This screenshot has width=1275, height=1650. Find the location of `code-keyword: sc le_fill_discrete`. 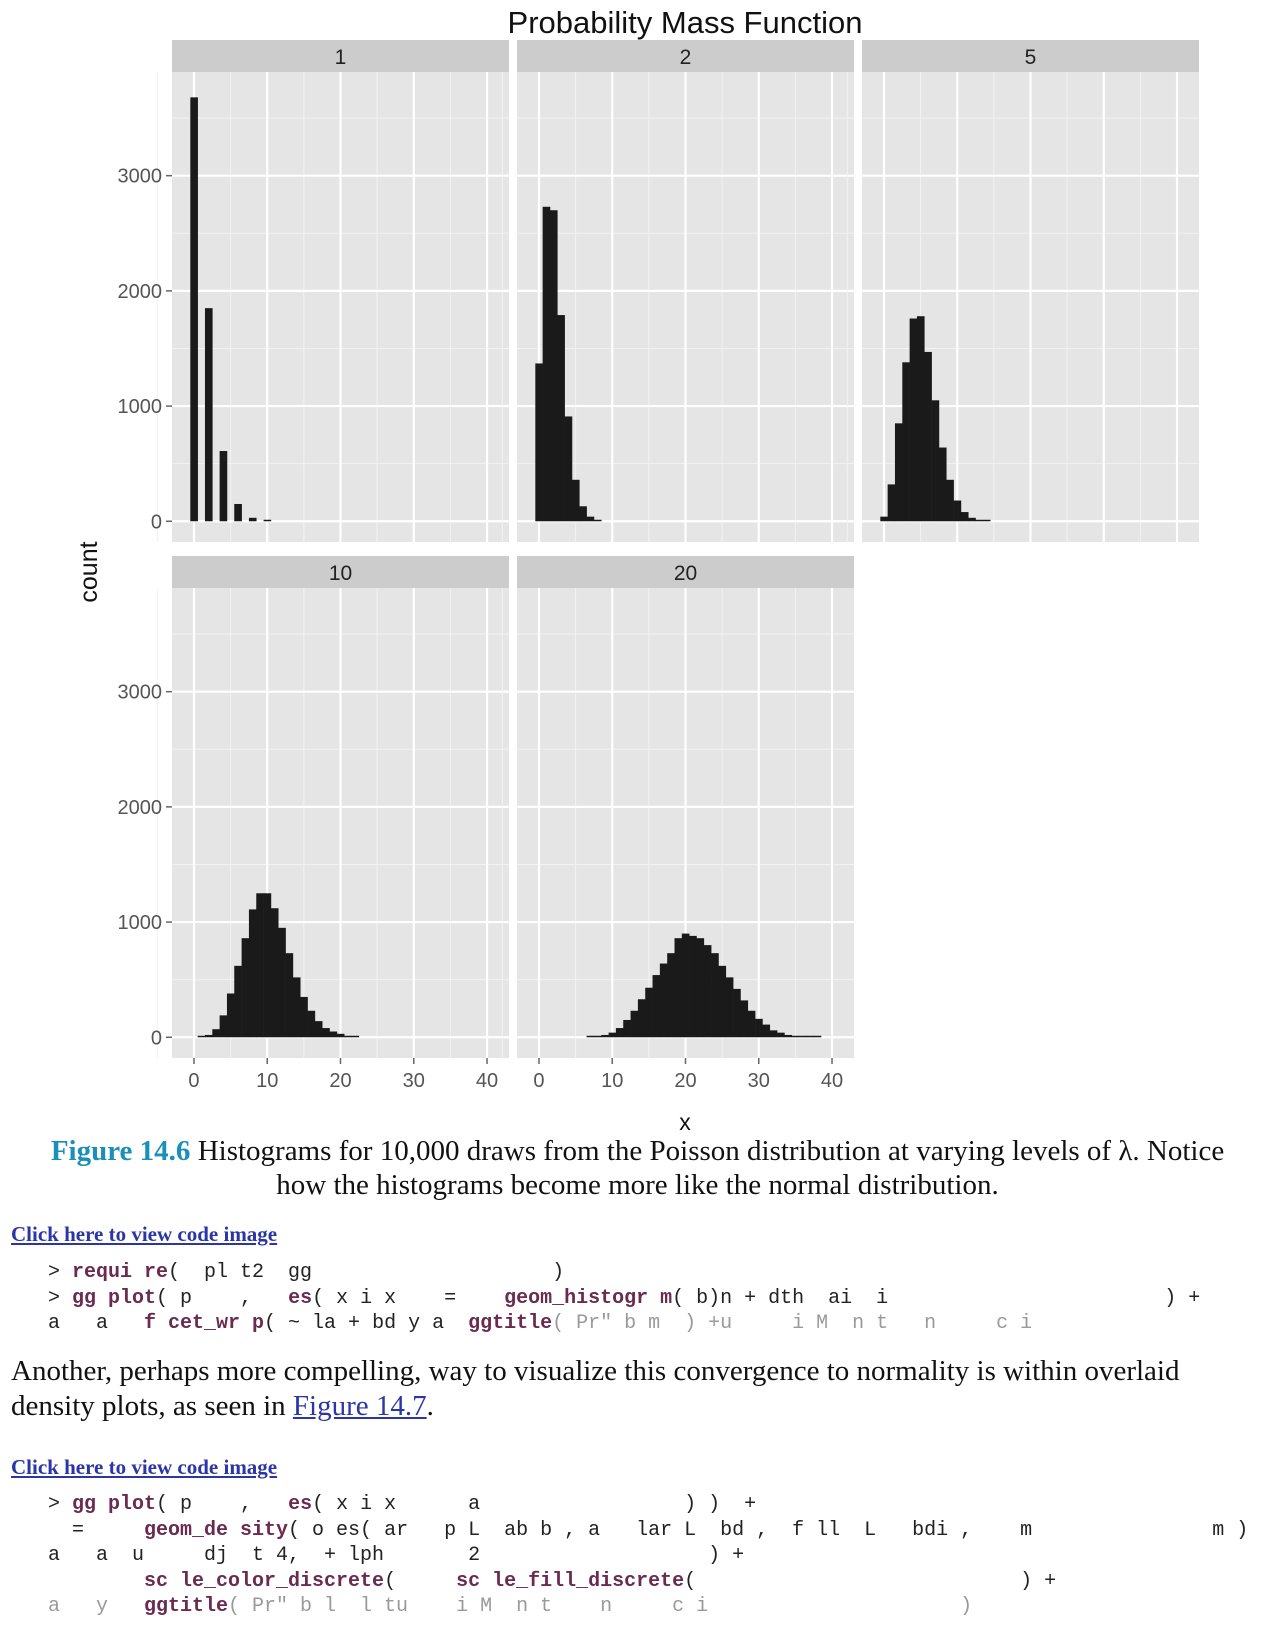

code-keyword: sc le_fill_discrete is located at coordinates (570, 1581).